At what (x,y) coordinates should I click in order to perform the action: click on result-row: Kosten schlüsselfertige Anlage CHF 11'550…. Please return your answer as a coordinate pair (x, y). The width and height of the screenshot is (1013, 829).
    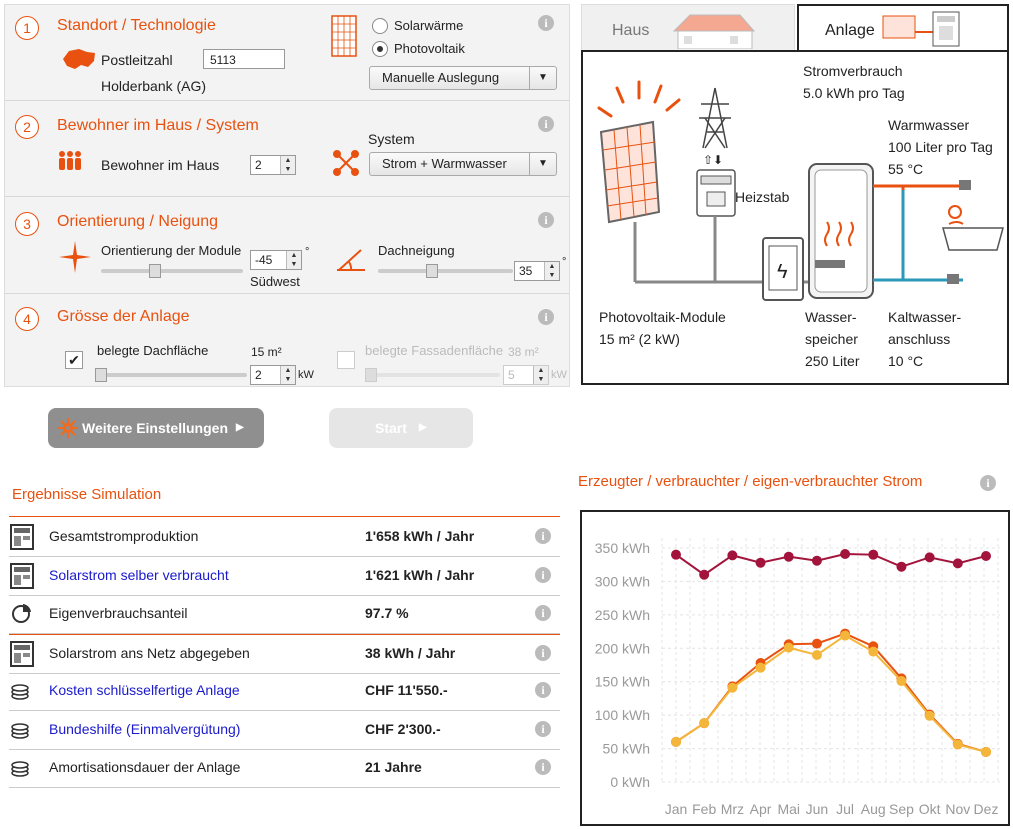
    Looking at the image, I should click on (284, 691).